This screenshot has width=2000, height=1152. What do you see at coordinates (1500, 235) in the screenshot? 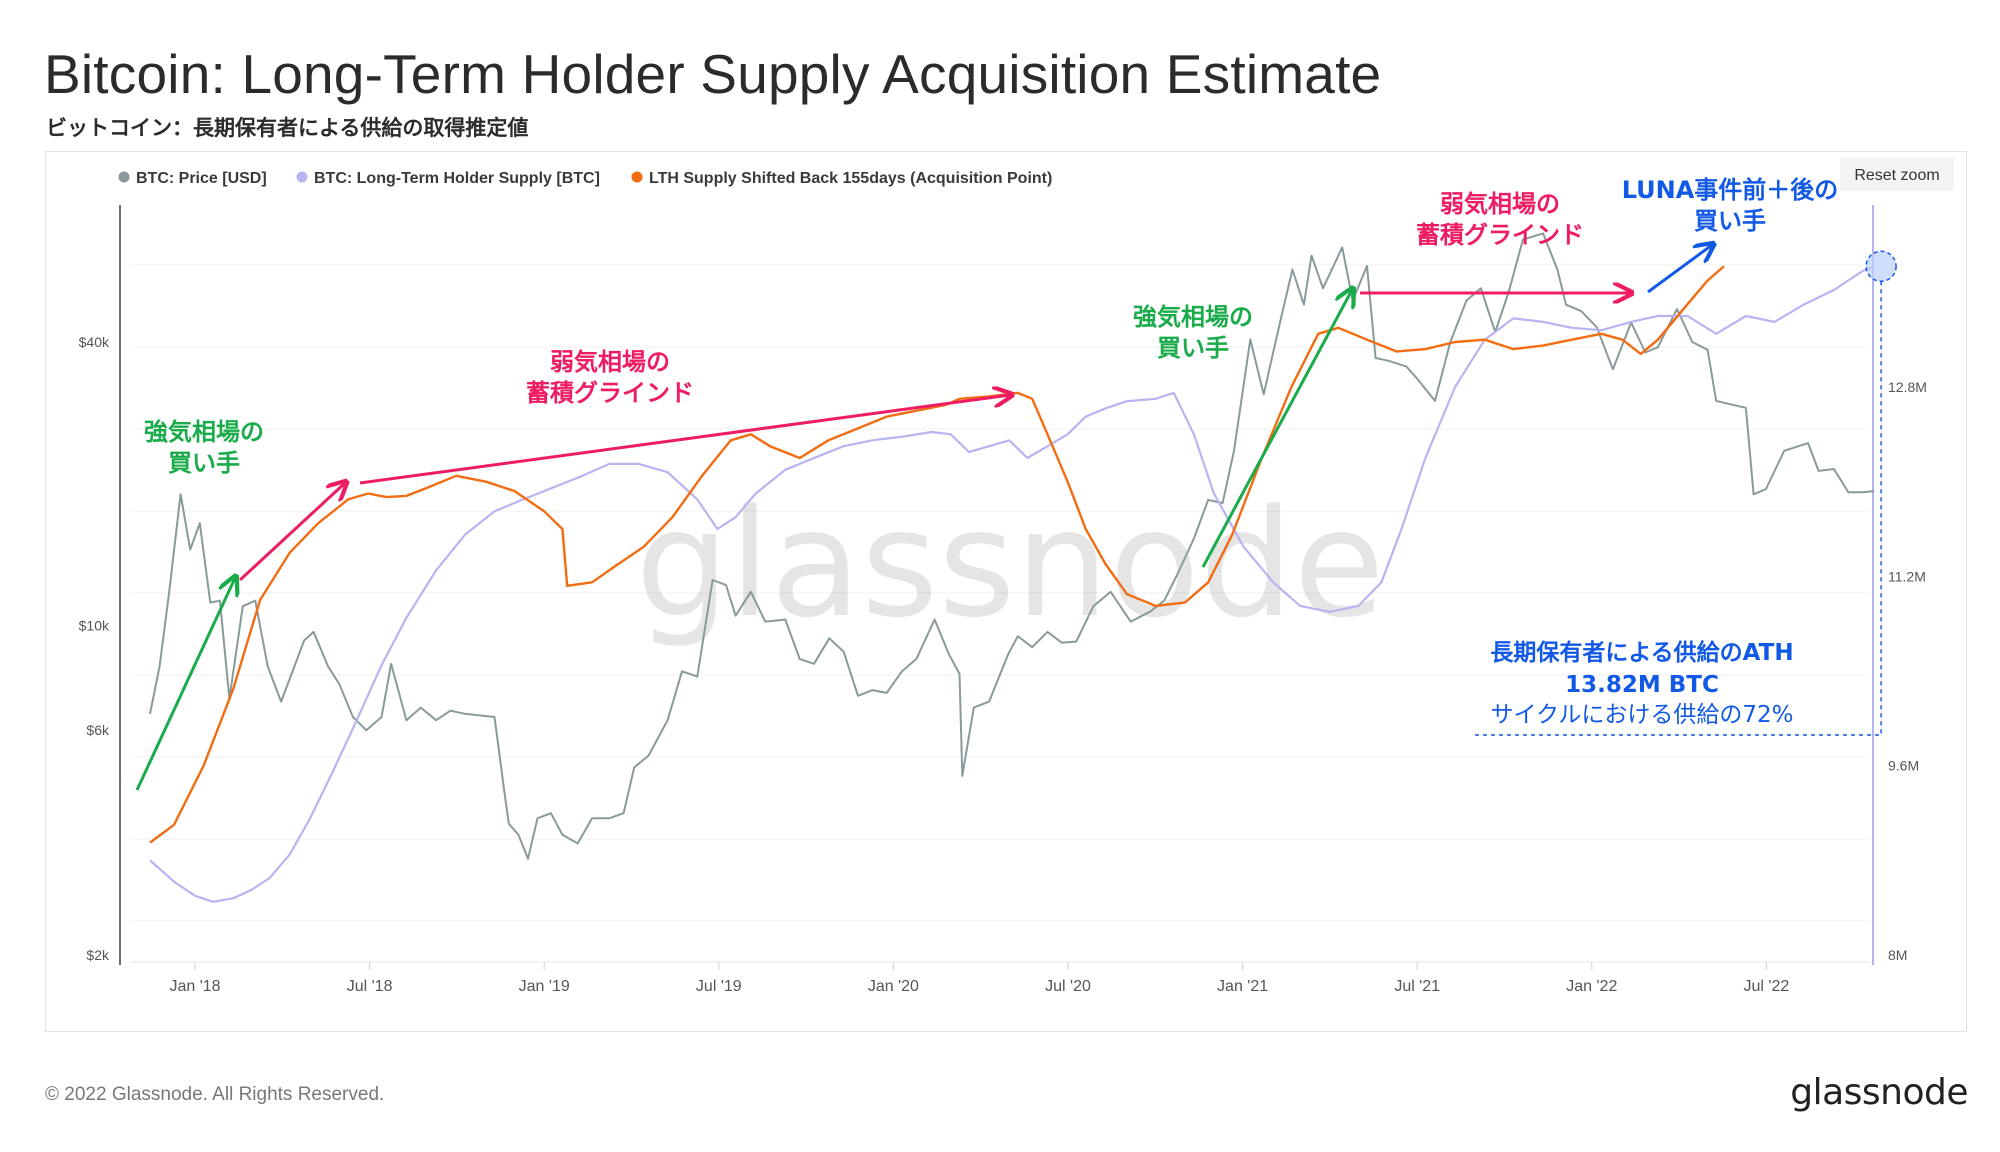
I see `annotation-bear2-line: 蓄積グラインド` at bounding box center [1500, 235].